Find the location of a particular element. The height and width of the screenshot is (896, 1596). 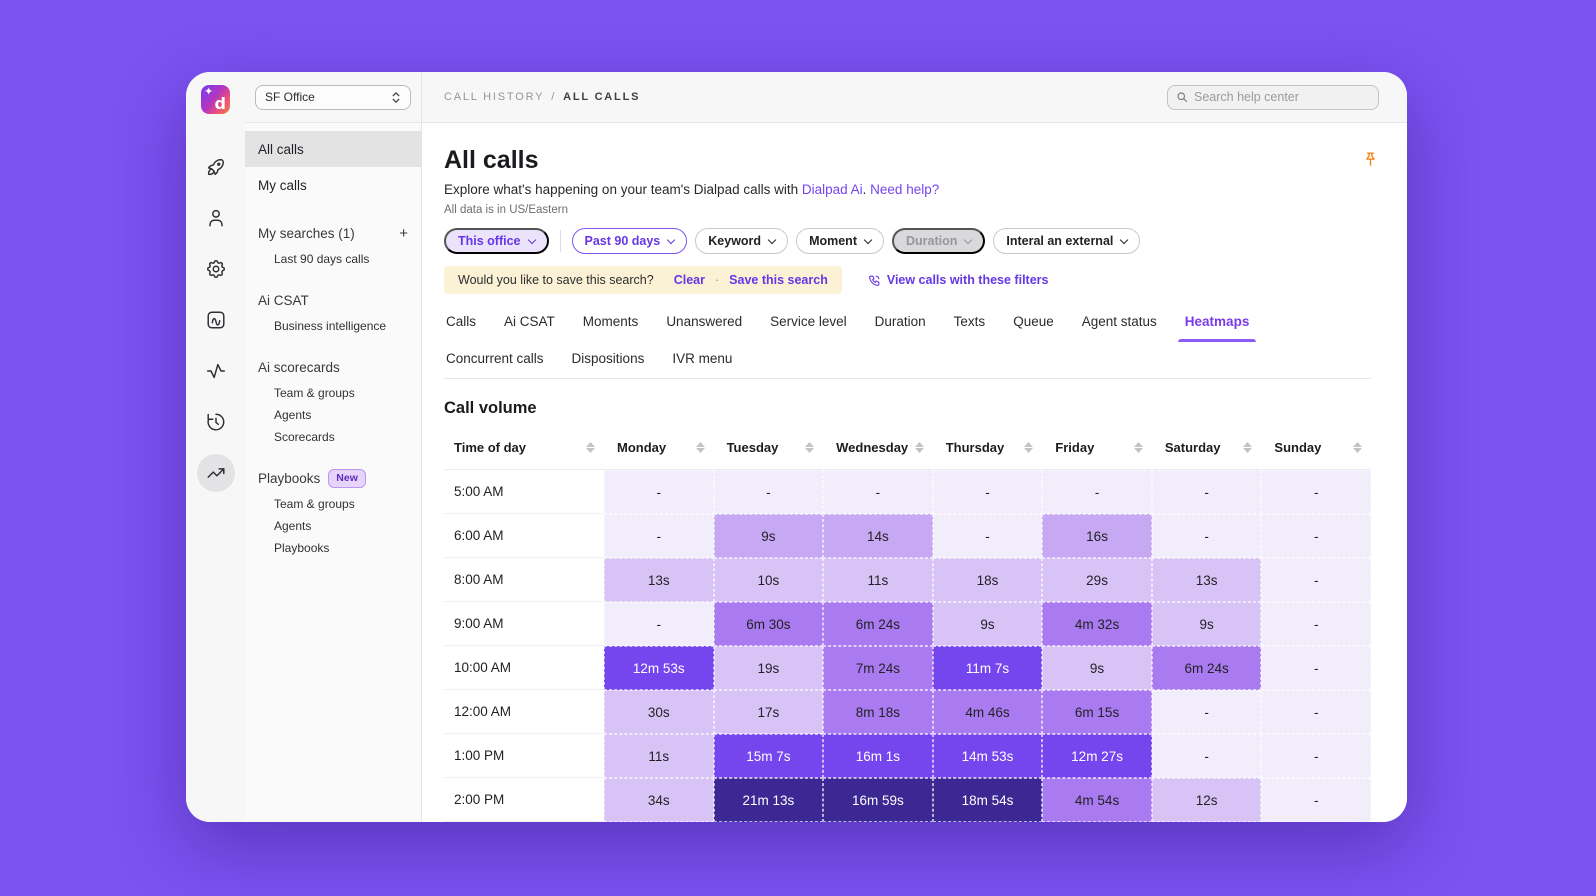

column-header-label: Tuesday is located at coordinates (752, 447).